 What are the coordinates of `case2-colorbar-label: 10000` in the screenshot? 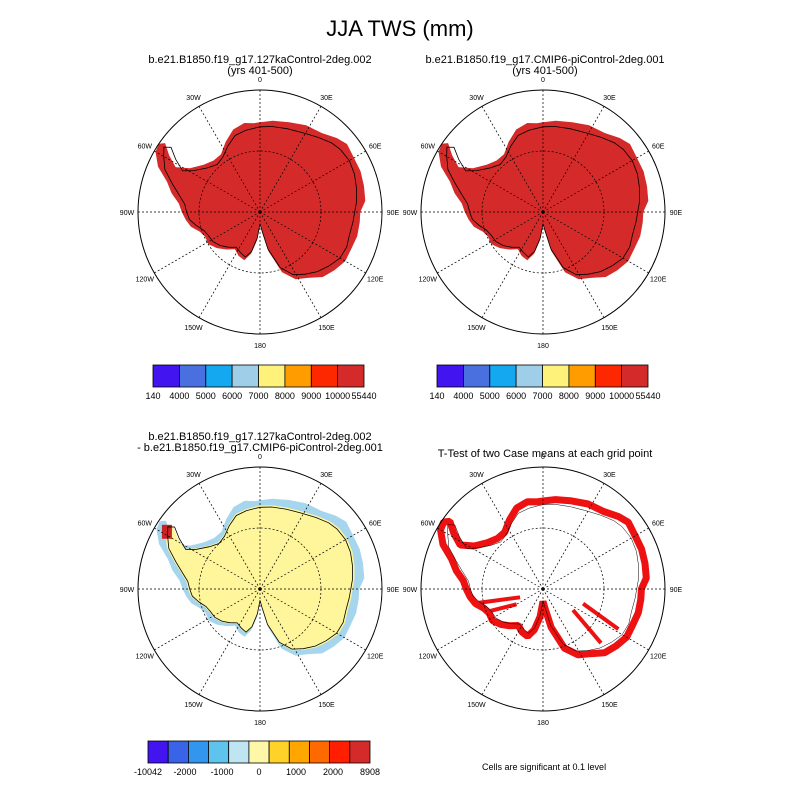 It's located at (621, 396).